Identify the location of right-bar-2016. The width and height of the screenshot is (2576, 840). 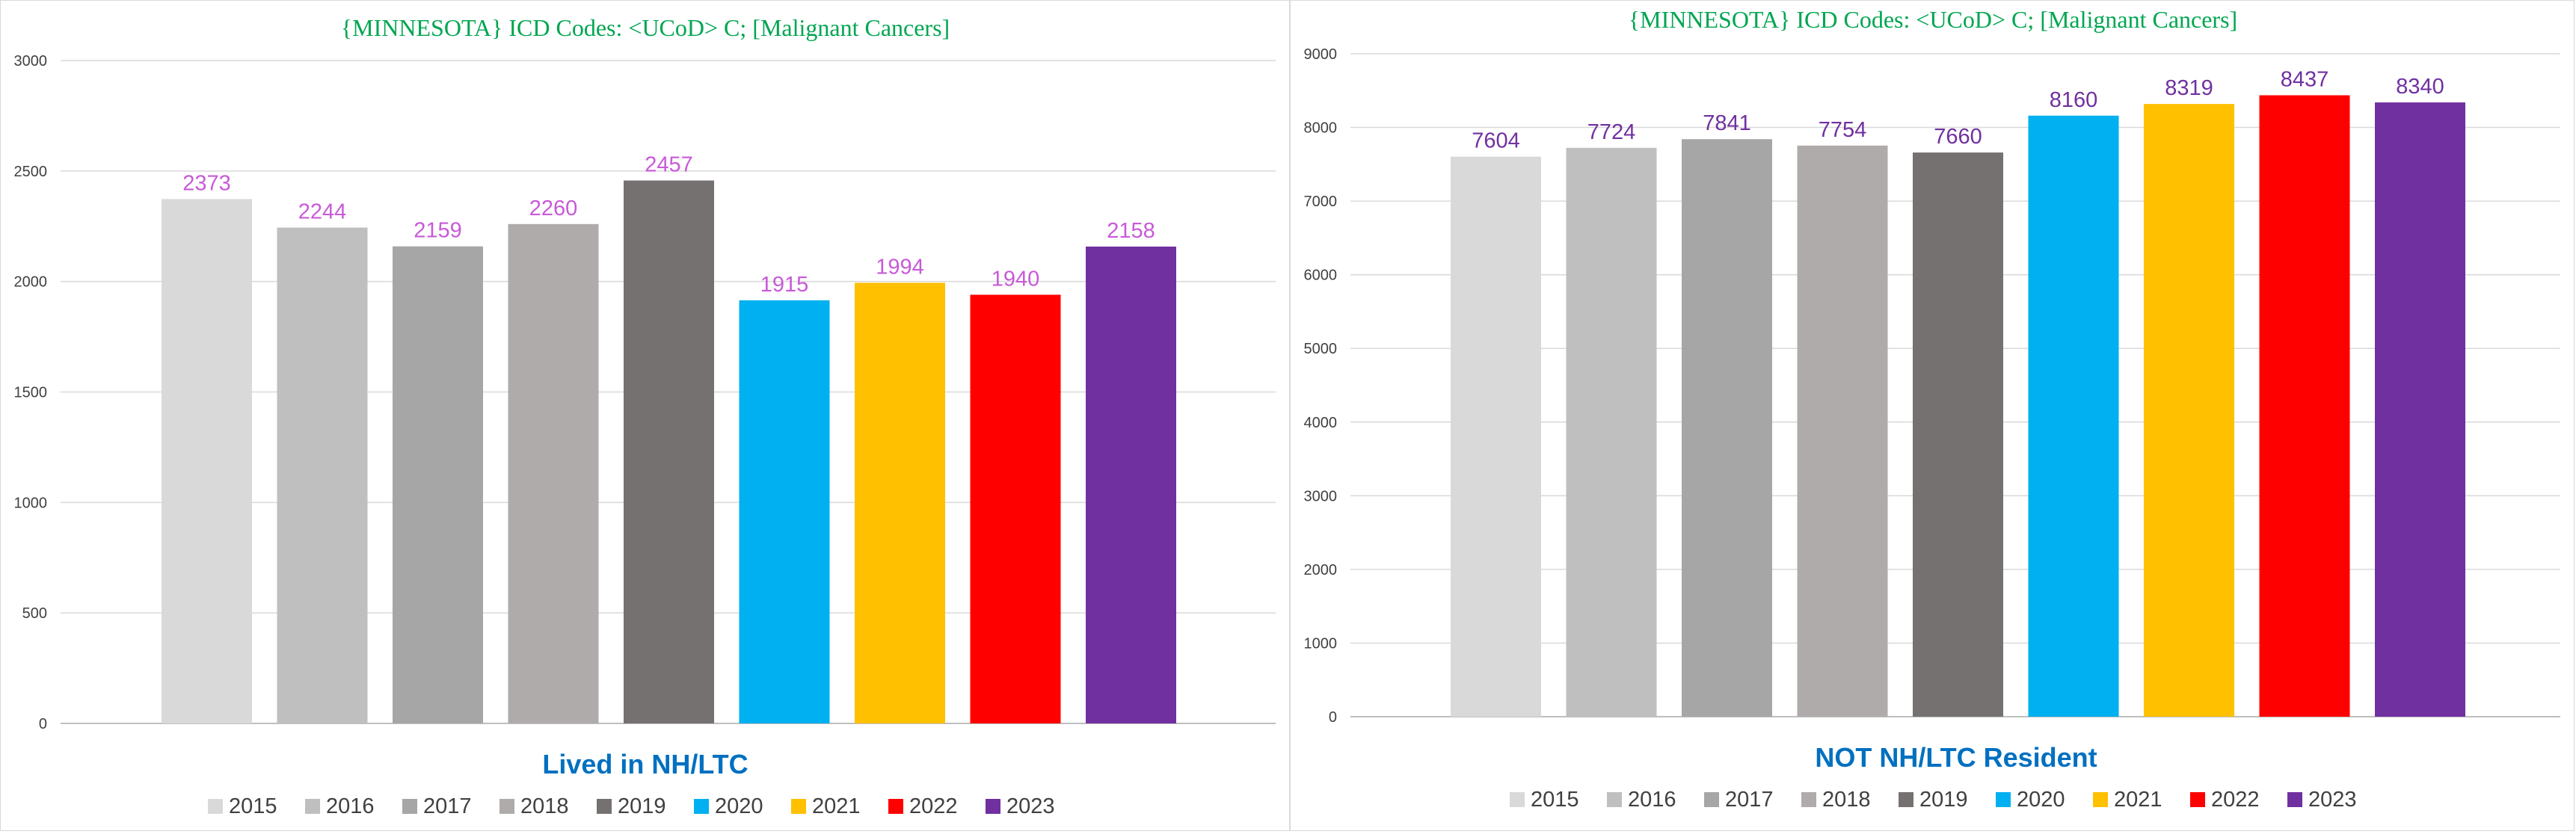
(1611, 432).